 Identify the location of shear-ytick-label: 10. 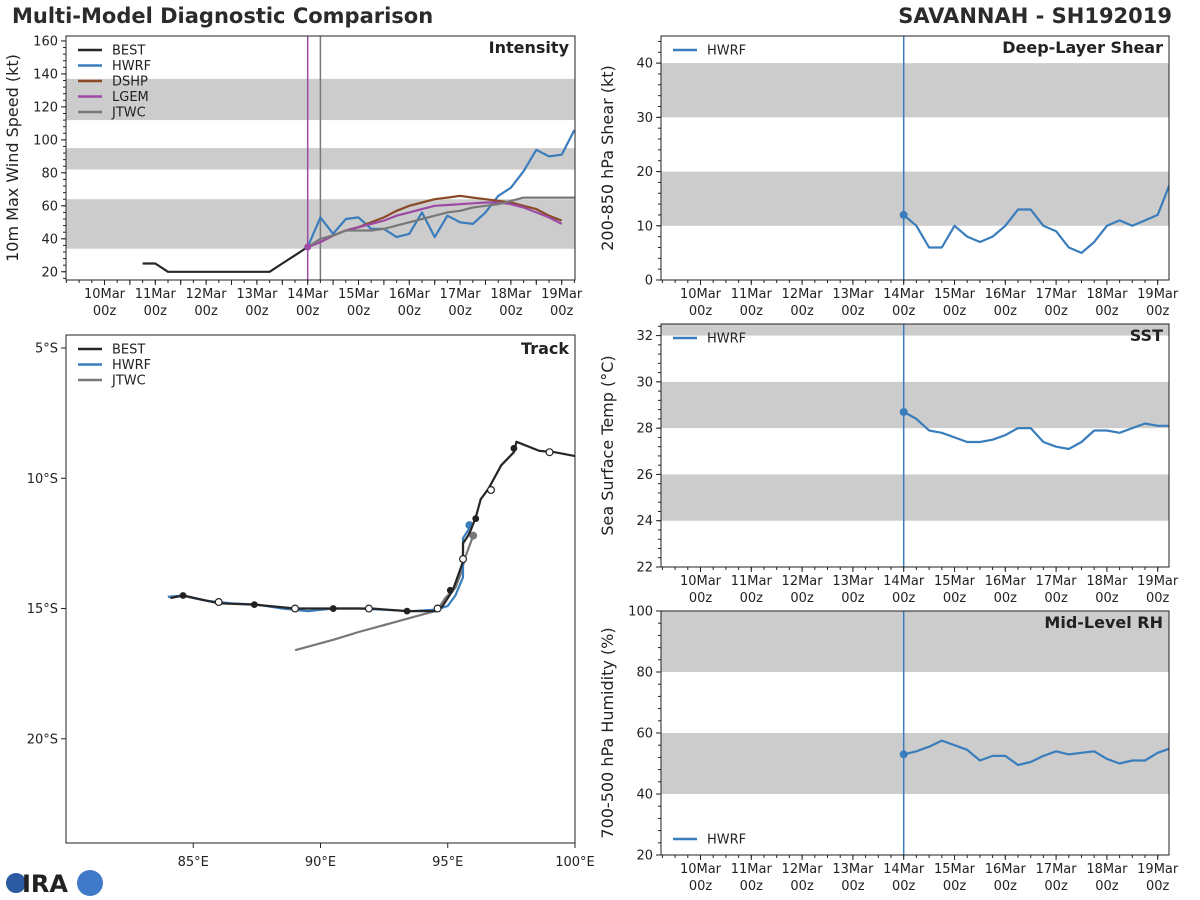
(644, 226).